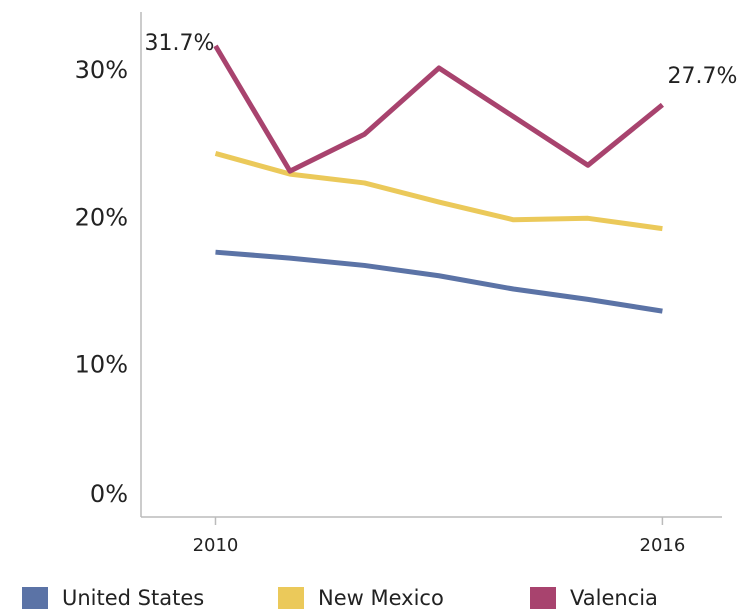  Describe the element at coordinates (101, 365) in the screenshot. I see `y-tick-label: 10%` at that location.